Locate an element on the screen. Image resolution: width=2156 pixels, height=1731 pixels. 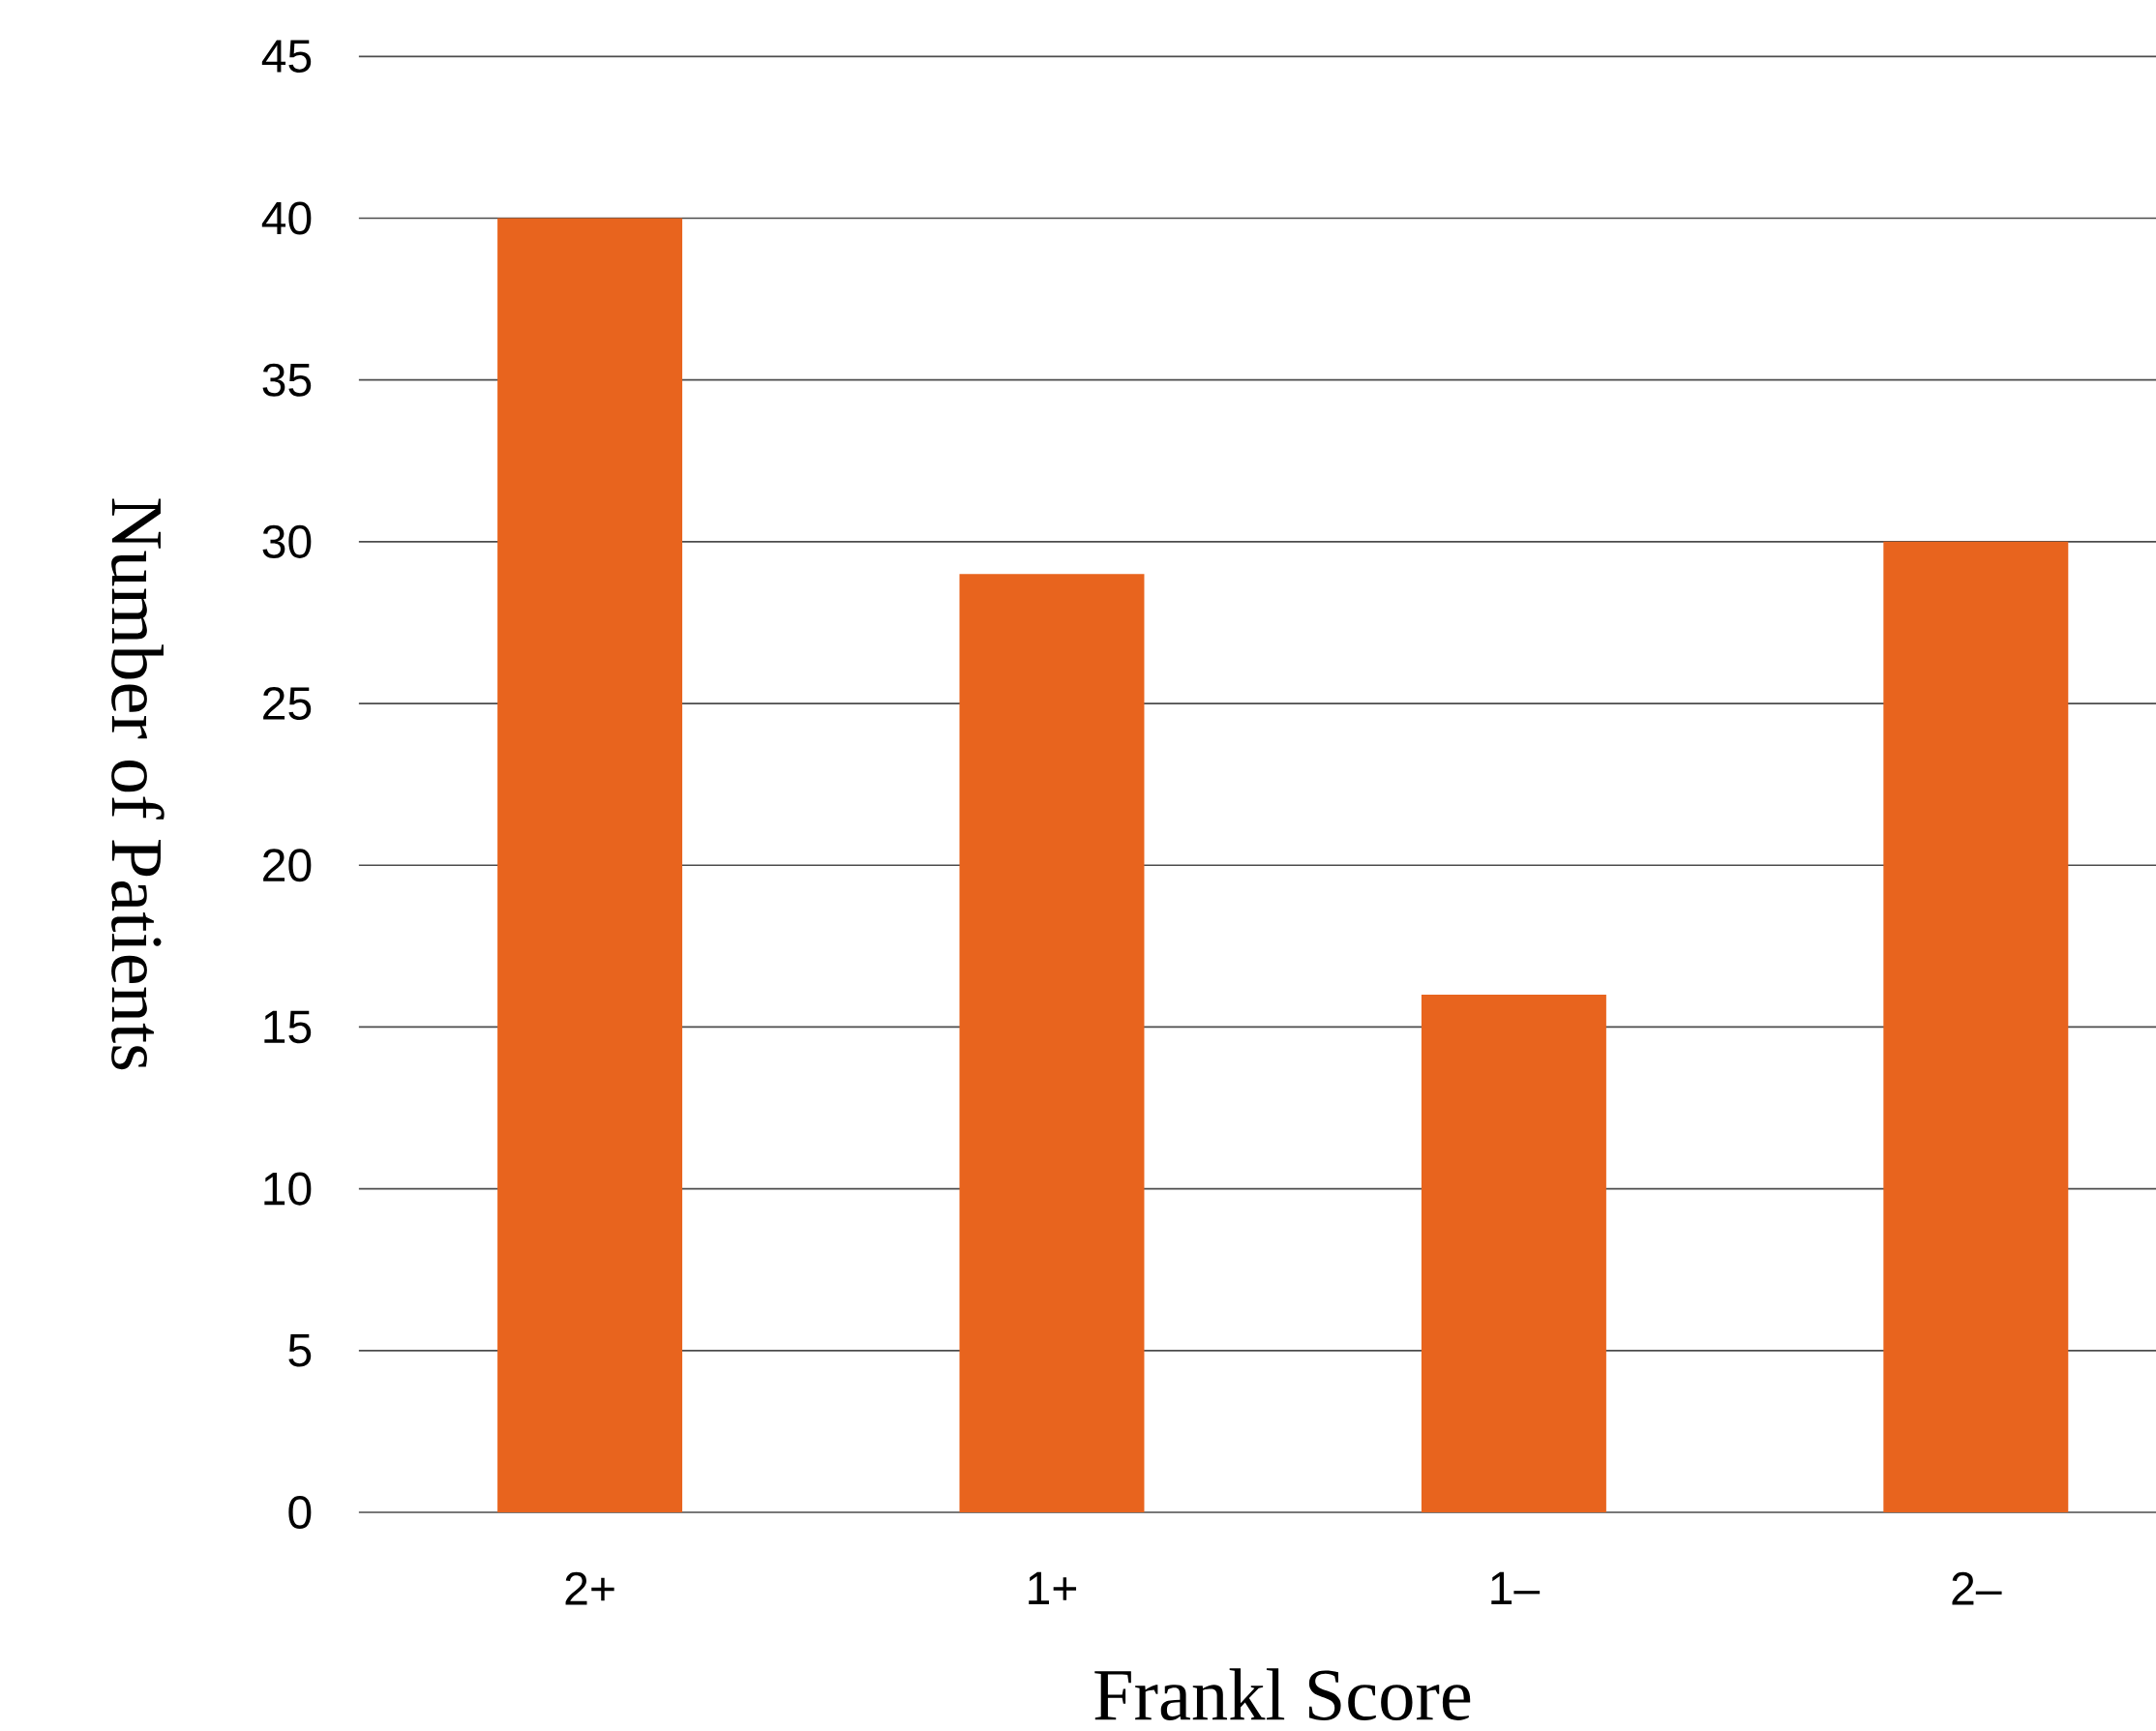
y-tick-label: 20 is located at coordinates (287, 865).